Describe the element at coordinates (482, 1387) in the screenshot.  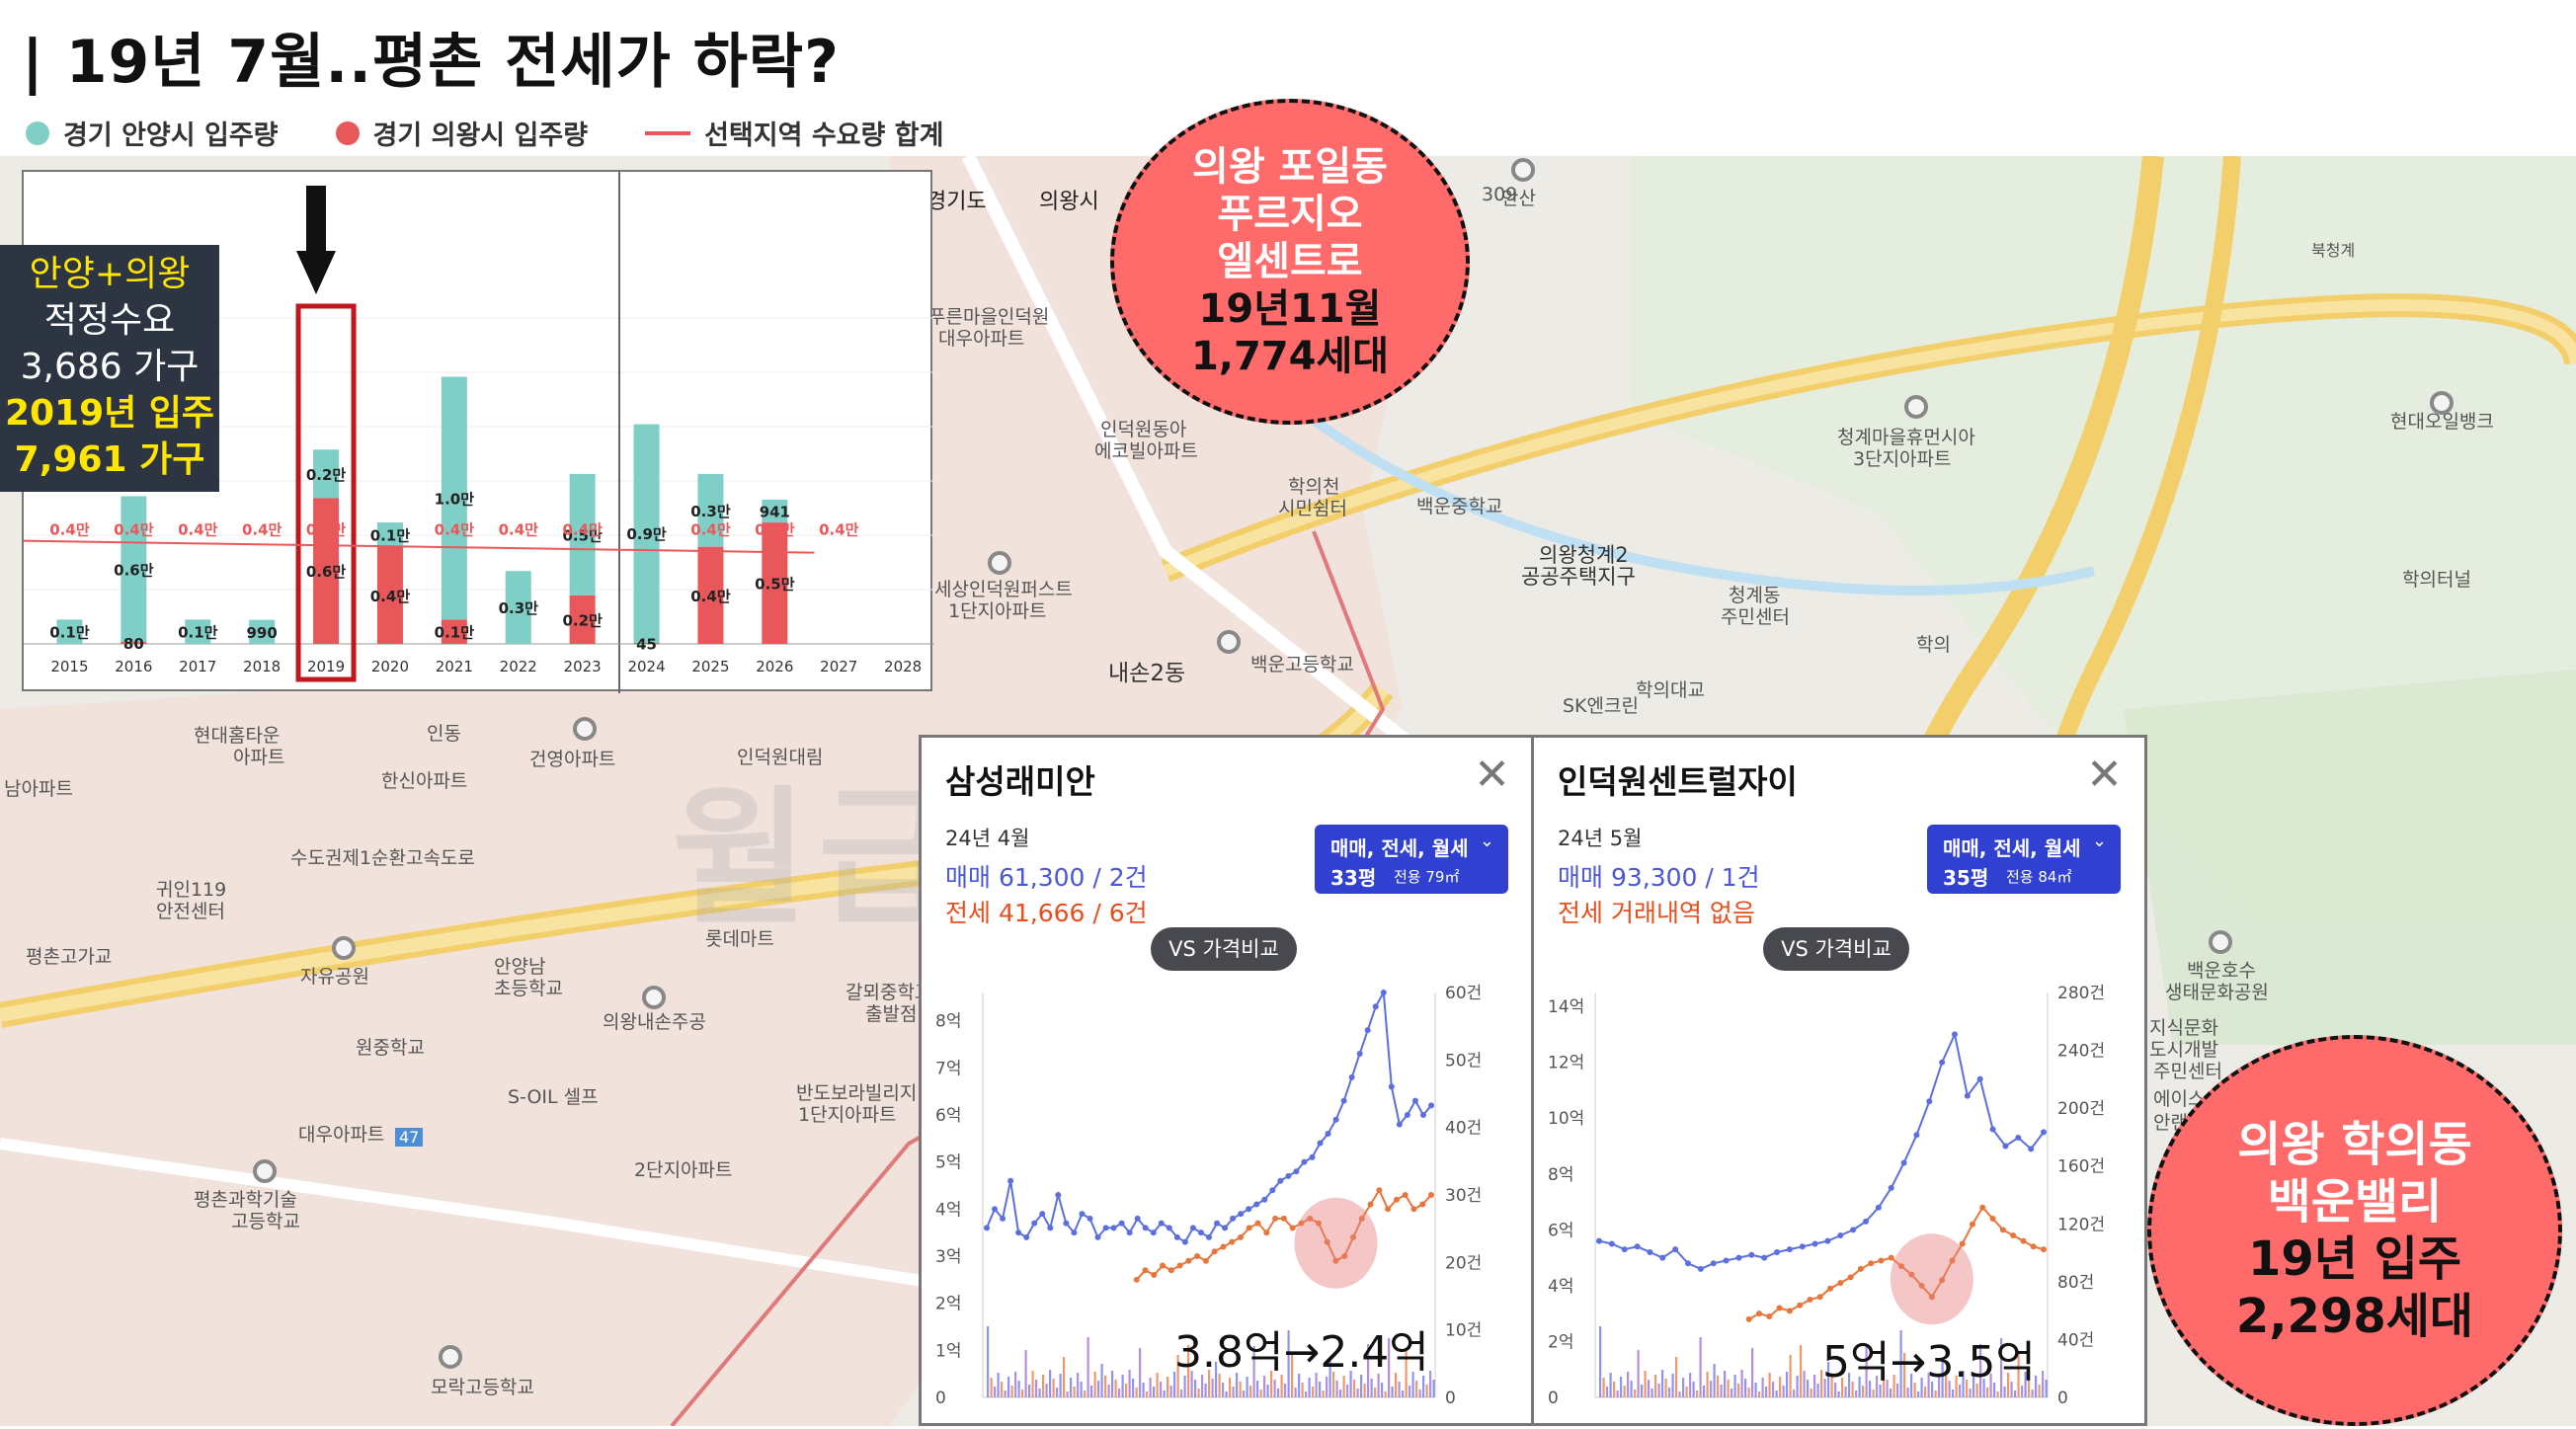
I see `map-label: 모락고등학교` at that location.